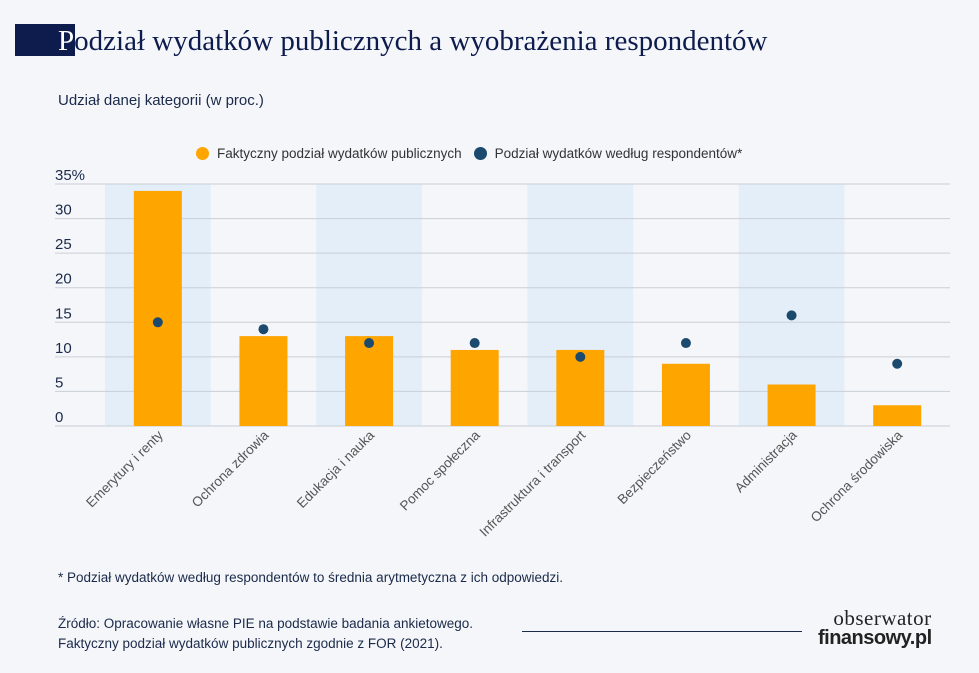 The height and width of the screenshot is (673, 979). I want to click on legend-swatch-actual, so click(202, 153).